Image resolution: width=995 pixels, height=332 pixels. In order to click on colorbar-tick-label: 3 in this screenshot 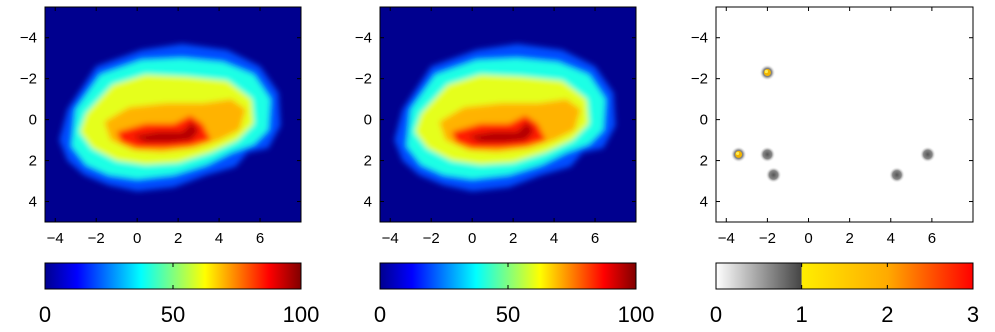, I will do `click(973, 314)`.